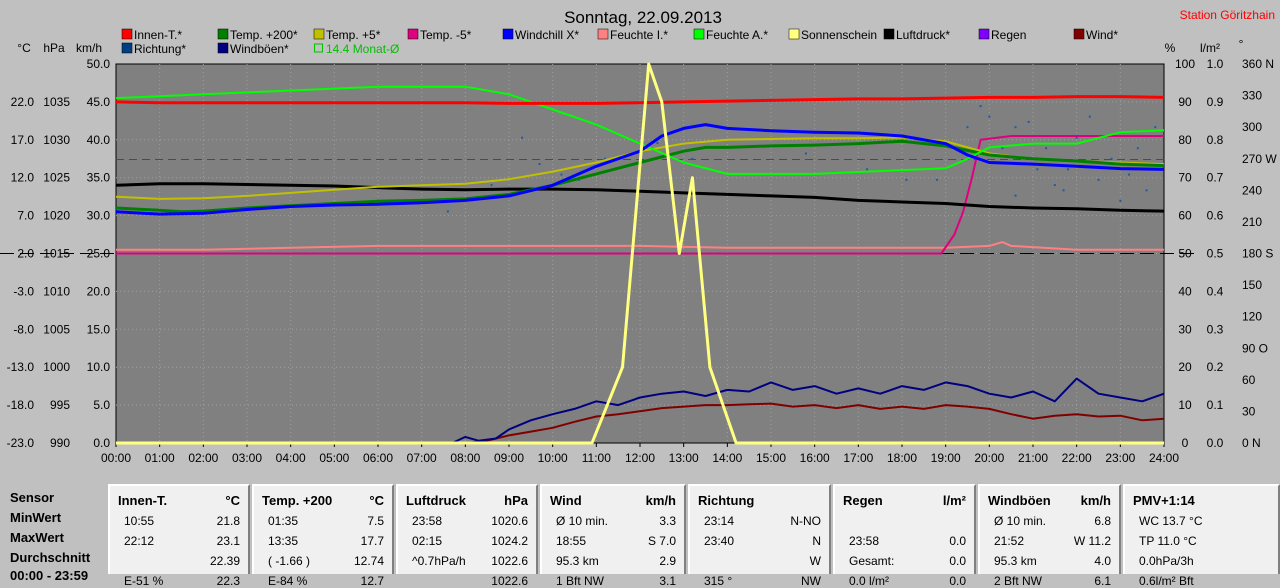  Describe the element at coordinates (858, 458) in the screenshot. I see `x-tick-label: 17:00` at that location.